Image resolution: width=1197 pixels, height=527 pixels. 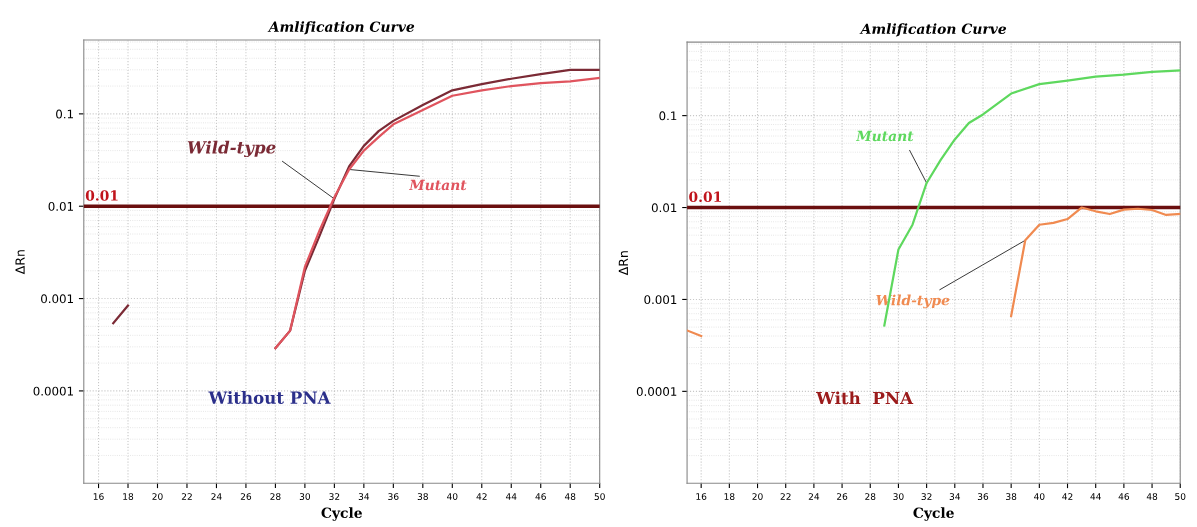 I want to click on line-series, so click(x=437, y=213).